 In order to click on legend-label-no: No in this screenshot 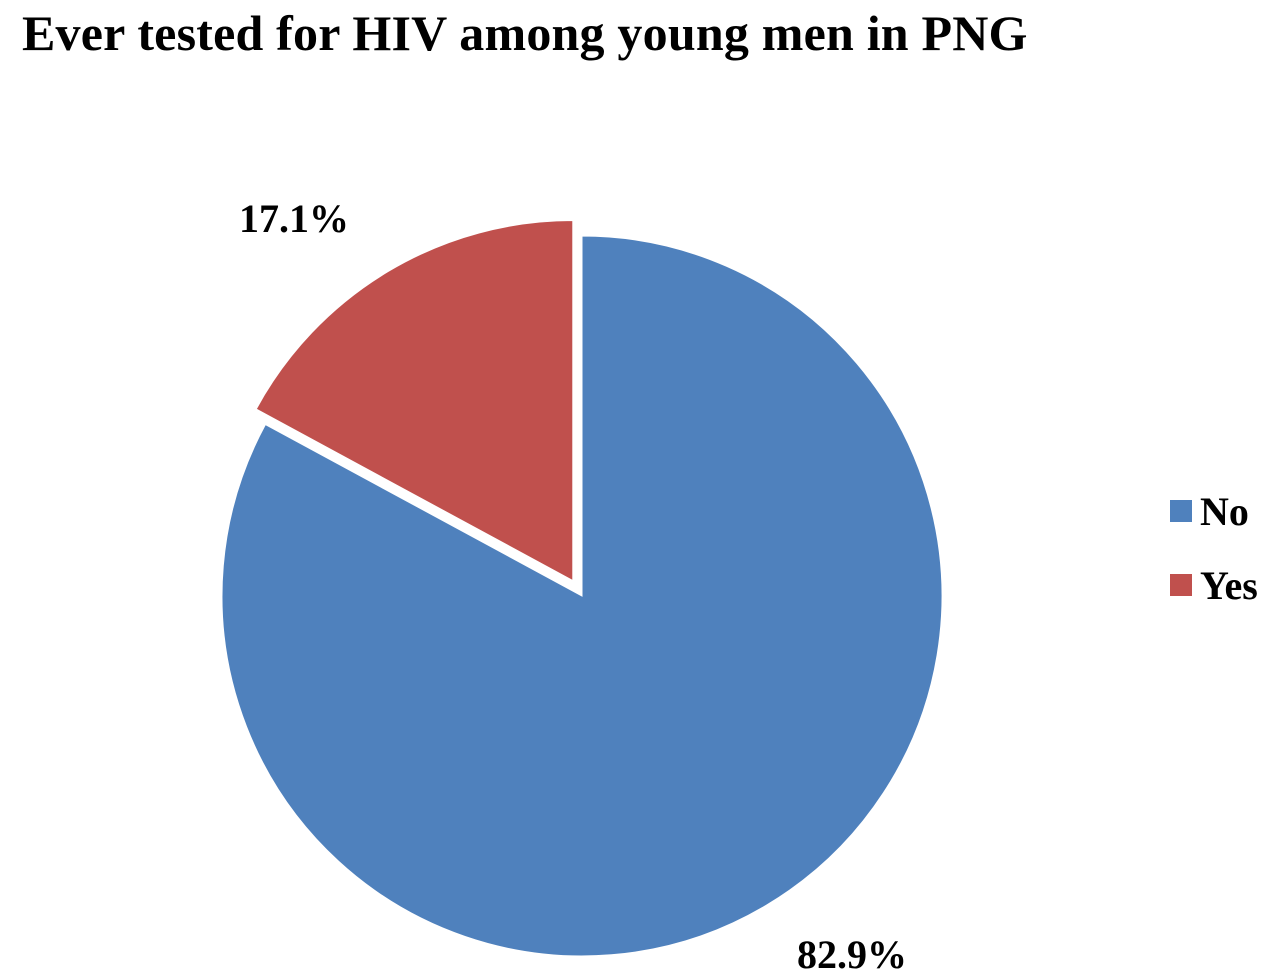, I will do `click(1224, 511)`.